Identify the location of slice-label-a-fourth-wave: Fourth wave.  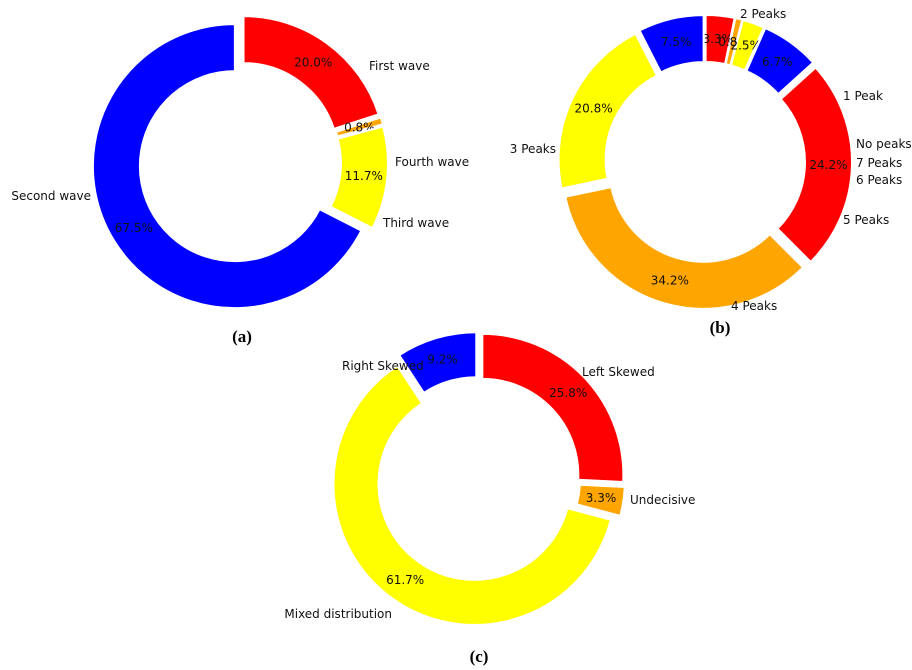
(432, 162).